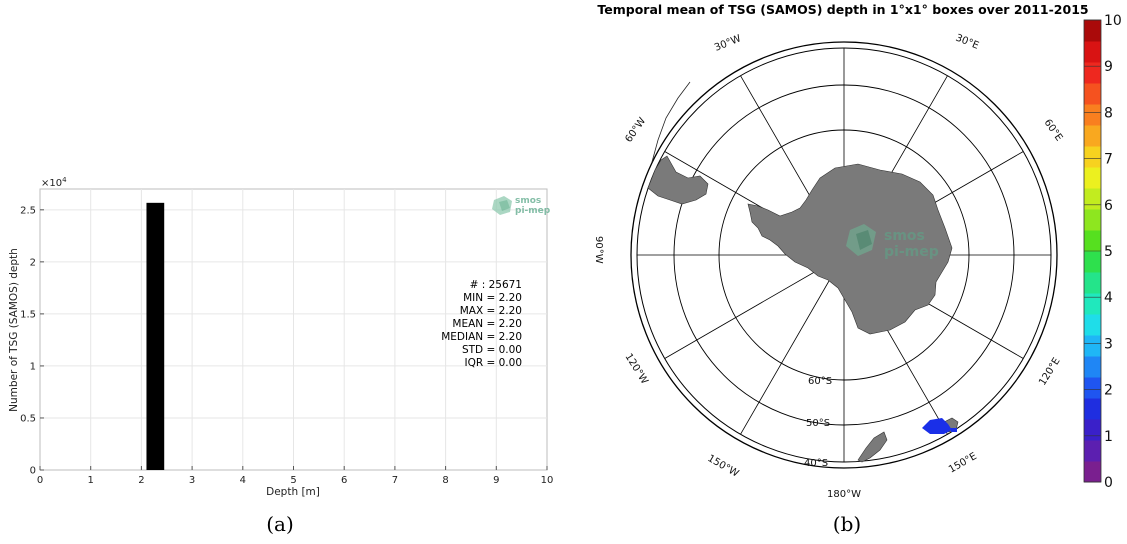 The height and width of the screenshot is (544, 1127). I want to click on x-axis-label: Depth [m], so click(293, 492).